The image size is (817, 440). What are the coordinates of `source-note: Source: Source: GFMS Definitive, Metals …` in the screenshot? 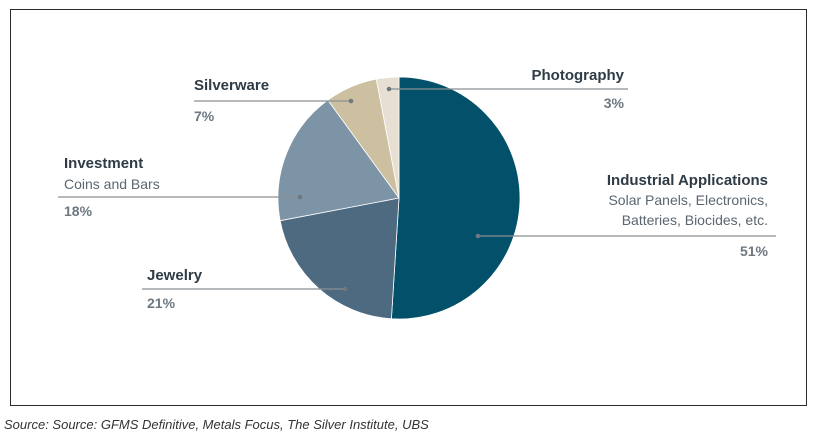 It's located at (216, 424).